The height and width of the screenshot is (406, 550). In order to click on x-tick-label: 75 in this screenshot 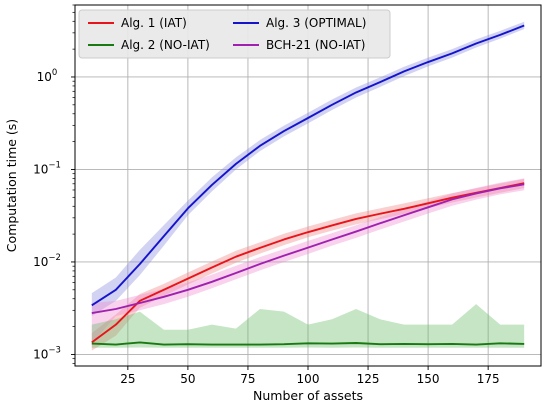, I will do `click(247, 379)`.